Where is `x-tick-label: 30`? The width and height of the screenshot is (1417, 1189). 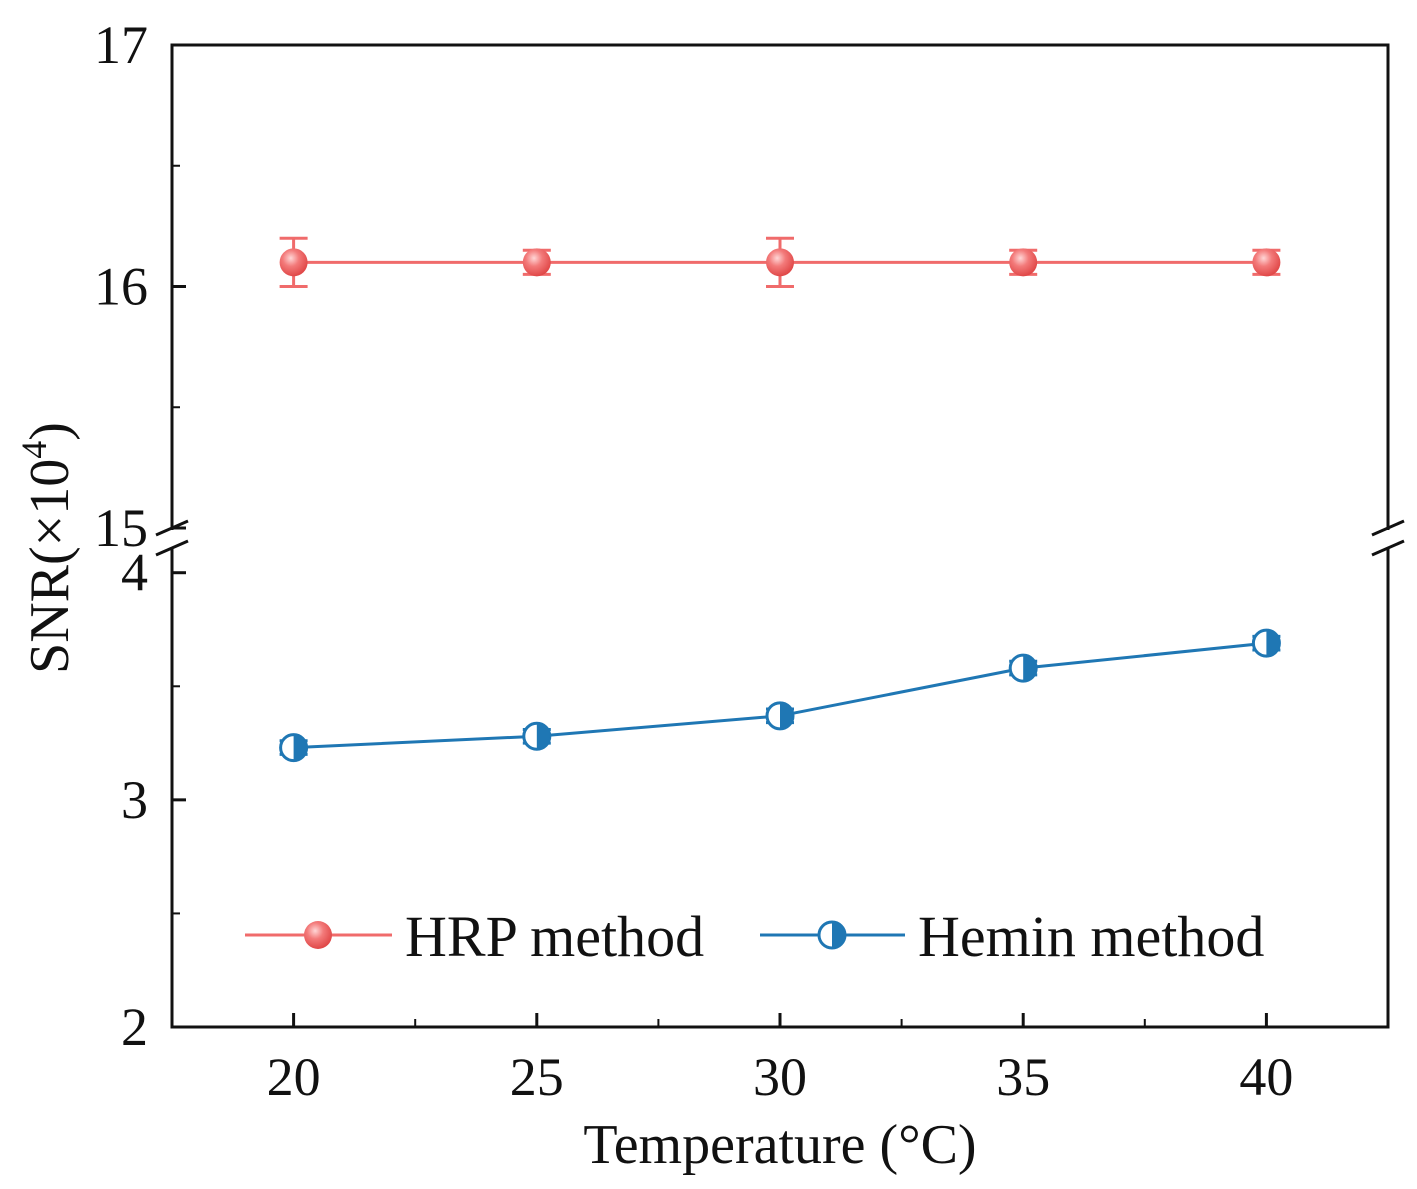 x-tick-label: 30 is located at coordinates (780, 1077).